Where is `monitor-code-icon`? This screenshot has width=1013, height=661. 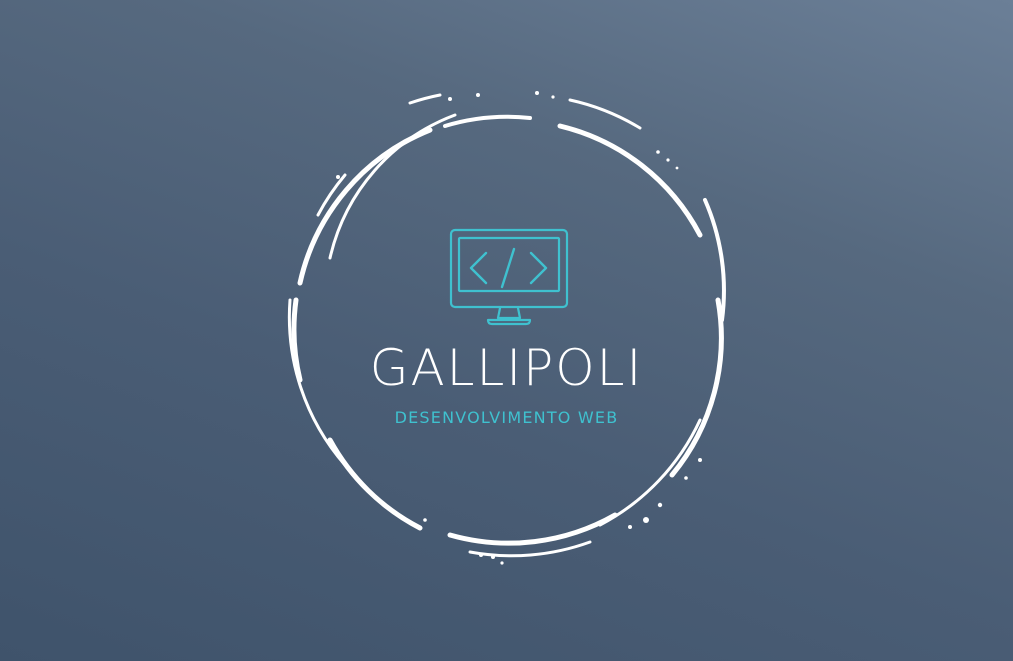
monitor-code-icon is located at coordinates (509, 277).